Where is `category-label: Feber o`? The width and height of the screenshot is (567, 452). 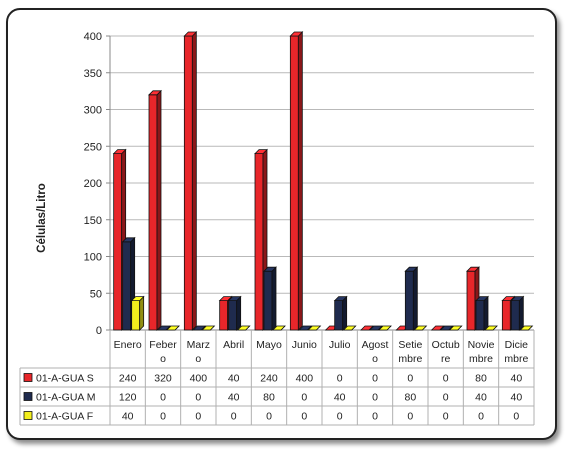 category-label: Feber o is located at coordinates (163, 352).